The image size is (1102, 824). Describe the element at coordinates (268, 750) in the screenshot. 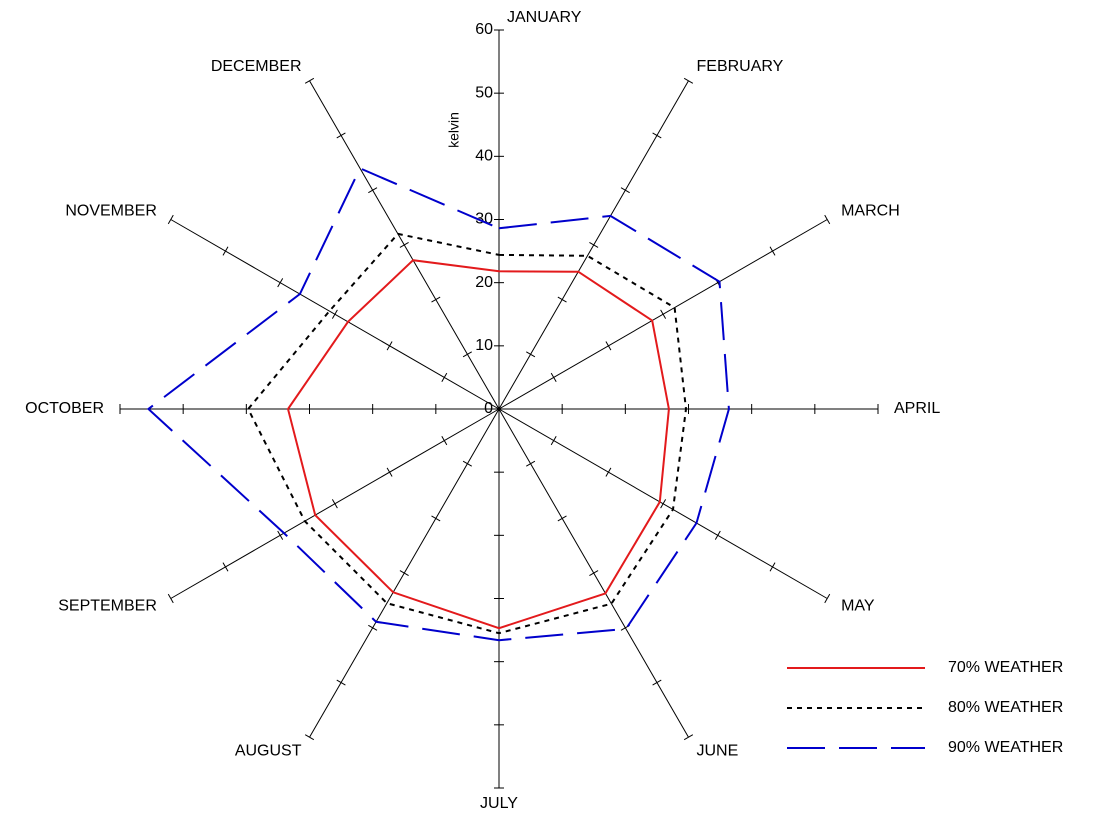

I see `category-label: AUGUST` at that location.